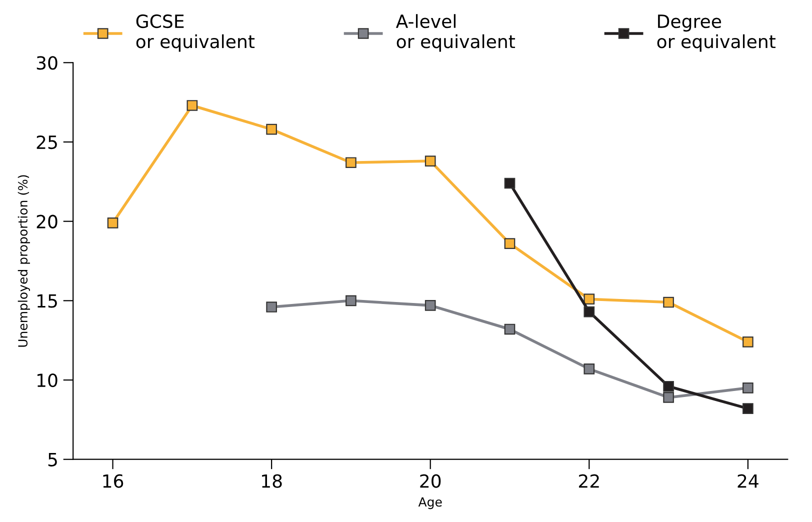 The height and width of the screenshot is (522, 812). Describe the element at coordinates (430, 481) in the screenshot. I see `x-tick-label: 20` at that location.